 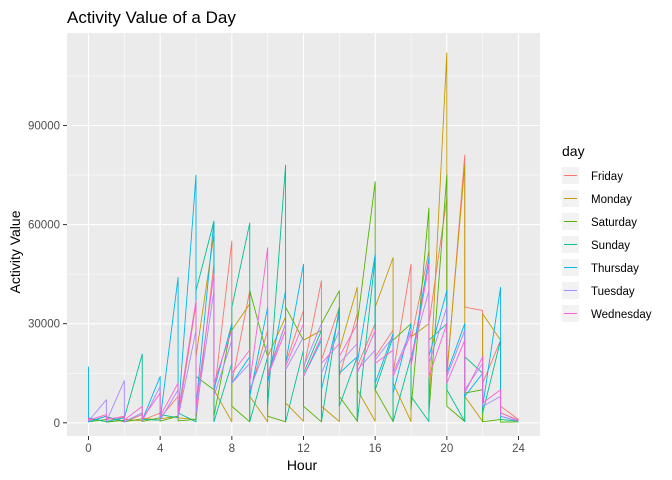 What do you see at coordinates (47, 275) in the screenshot?
I see `y-axis-ticks: 0 30000 60000 90000` at bounding box center [47, 275].